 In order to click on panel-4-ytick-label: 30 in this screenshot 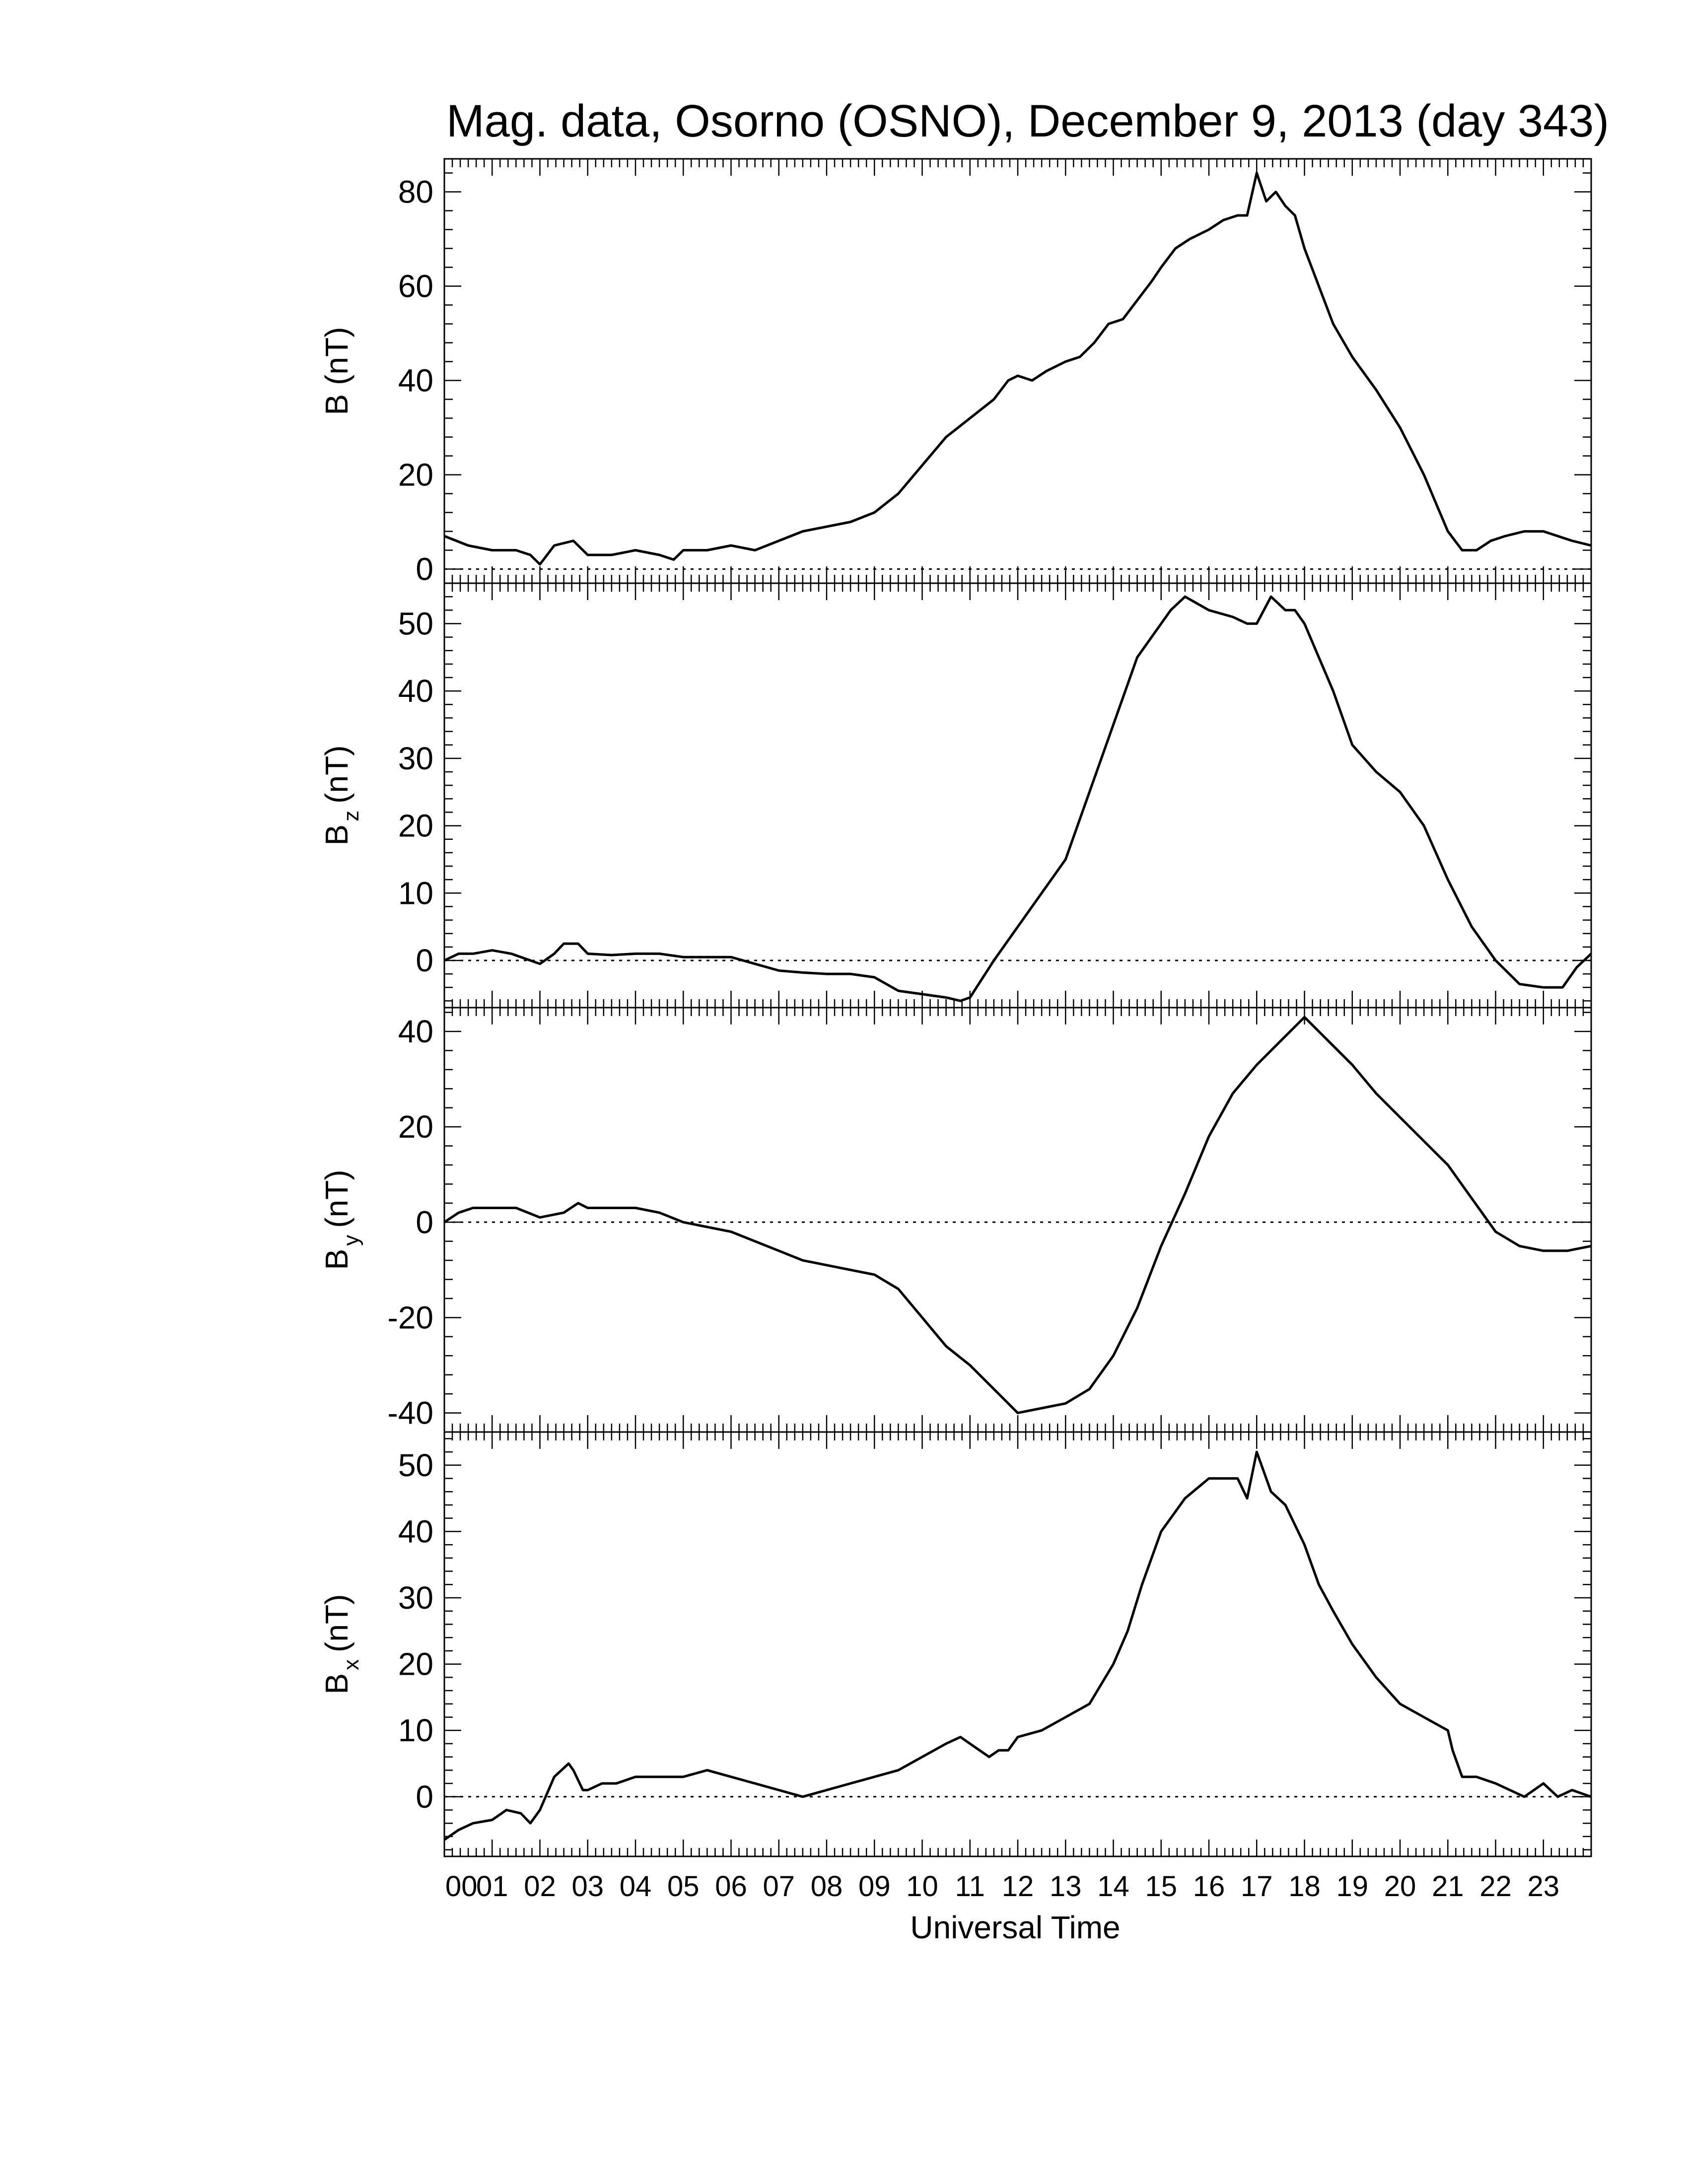, I will do `click(415, 1598)`.